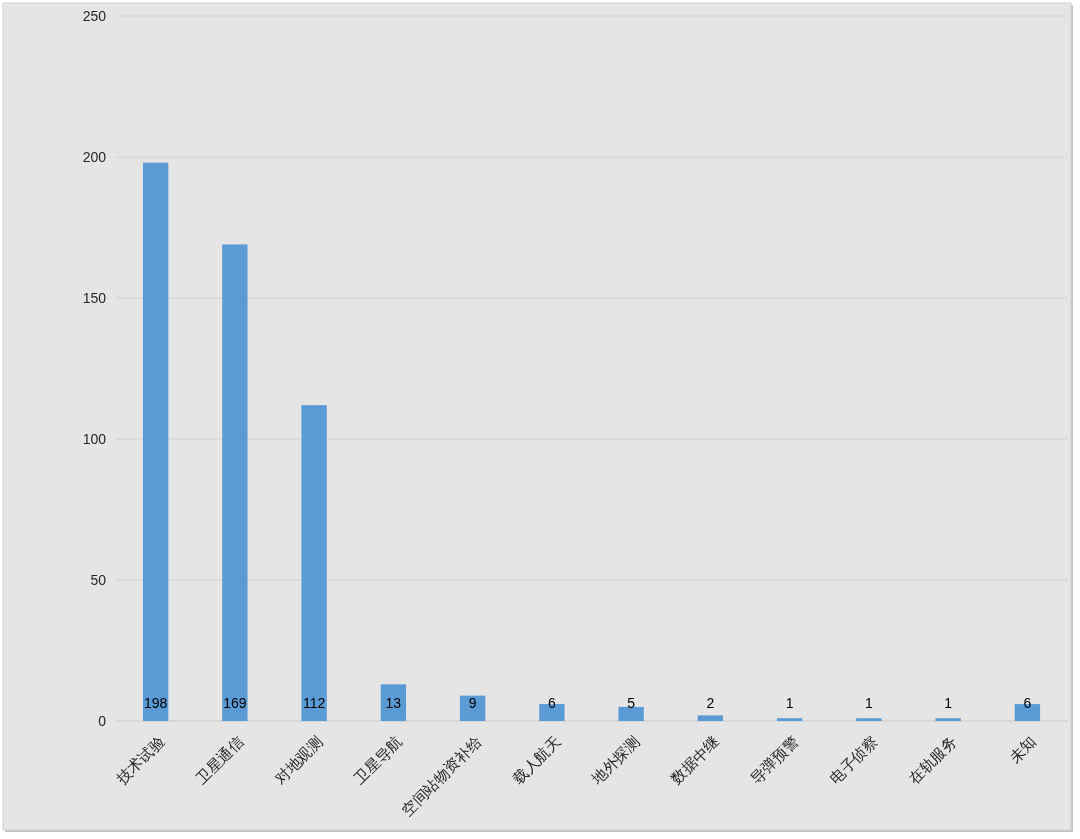 This screenshot has width=1080, height=839. I want to click on y-tick-label: 100, so click(94, 439).